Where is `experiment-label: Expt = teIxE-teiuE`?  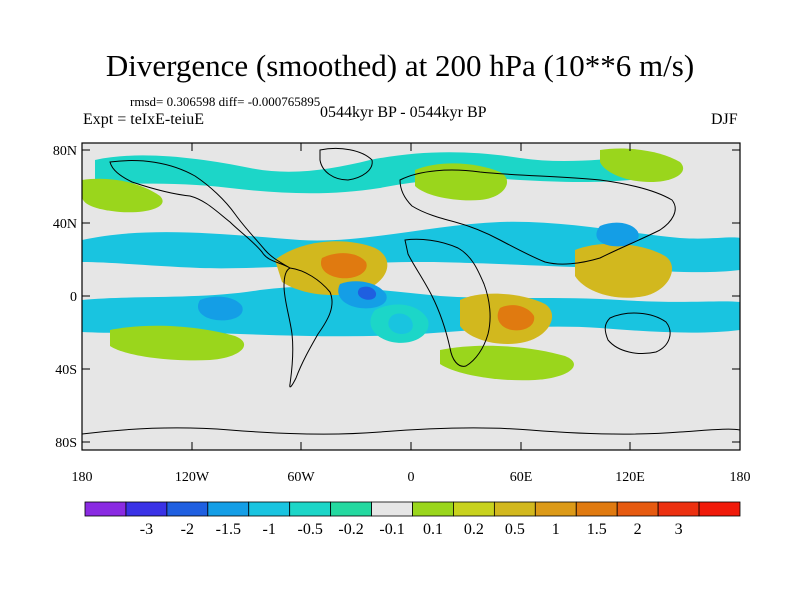
experiment-label: Expt = teIxE-teiuE is located at coordinates (143, 119).